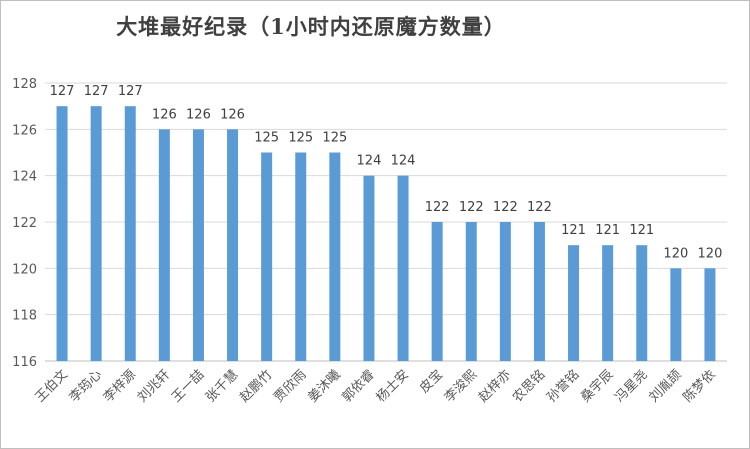 This screenshot has width=750, height=449. I want to click on x-tick-label: 姜沐曦, so click(324, 386).